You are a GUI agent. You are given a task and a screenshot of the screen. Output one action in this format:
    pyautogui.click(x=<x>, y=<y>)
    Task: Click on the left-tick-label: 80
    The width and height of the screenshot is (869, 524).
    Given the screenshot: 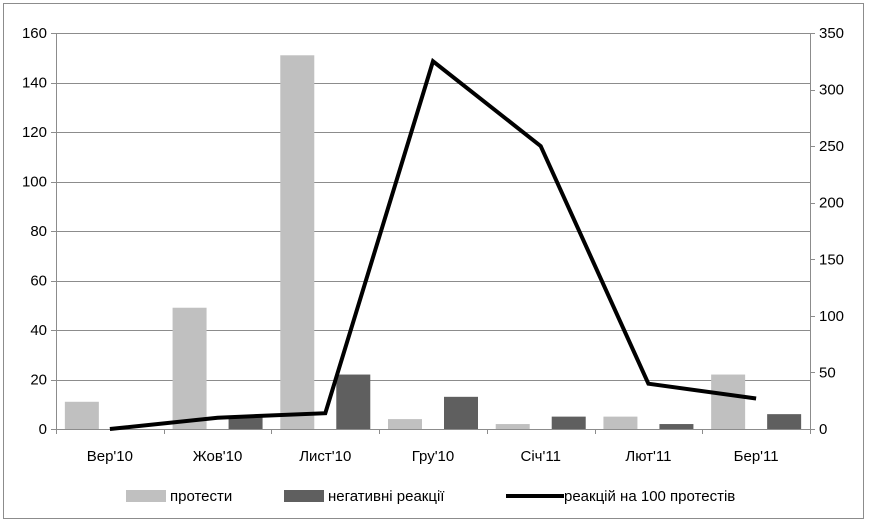 What is the action you would take?
    pyautogui.click(x=38, y=231)
    